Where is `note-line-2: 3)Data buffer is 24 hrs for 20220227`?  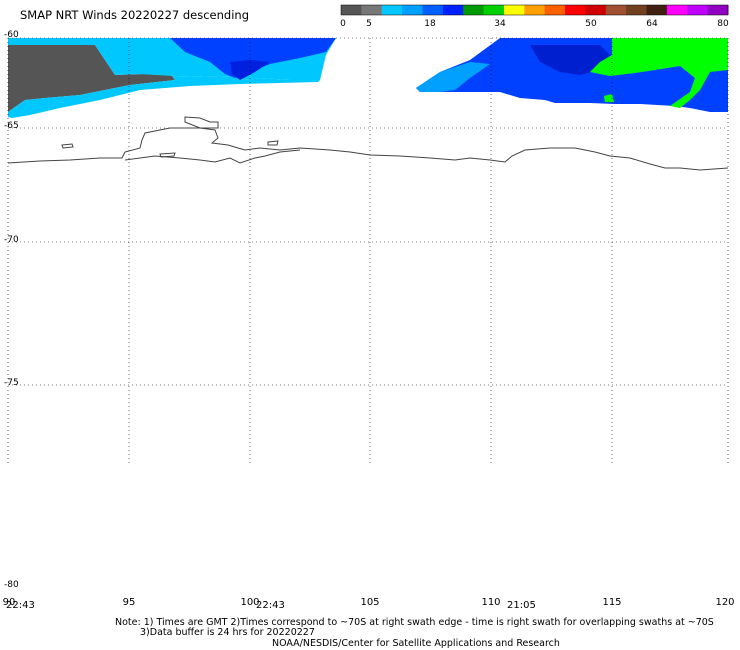
note-line-2: 3)Data buffer is 24 hrs for 20220227 is located at coordinates (227, 632).